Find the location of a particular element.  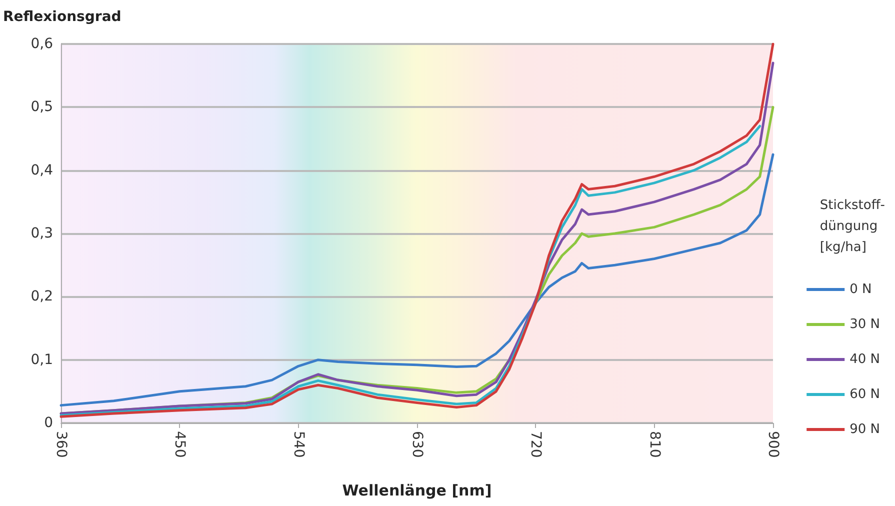

y-tick-label: 0 is located at coordinates (48, 423).